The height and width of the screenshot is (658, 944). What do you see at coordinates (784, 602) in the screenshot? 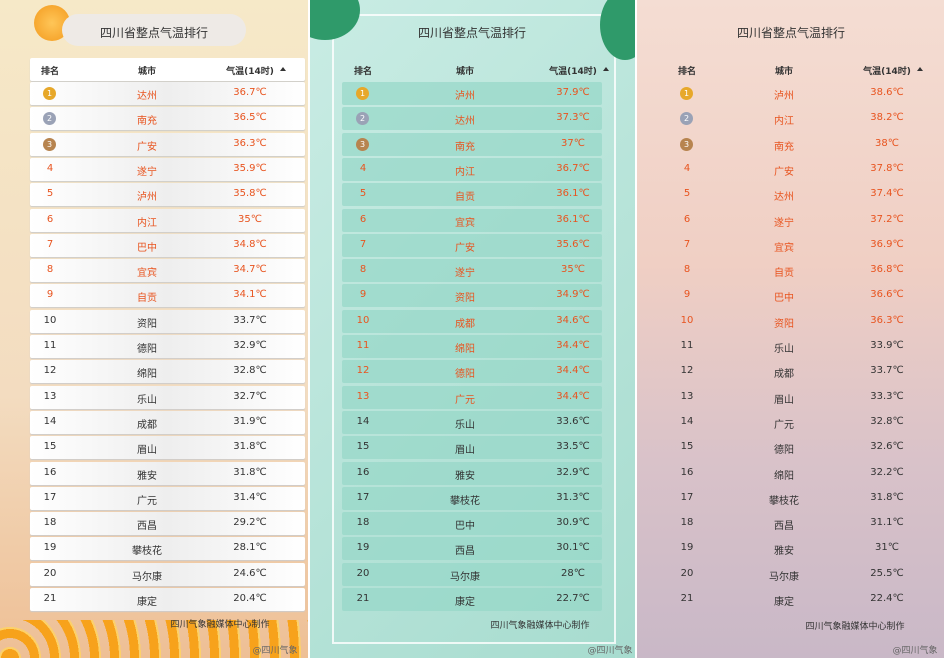
I see `city: 康定` at bounding box center [784, 602].